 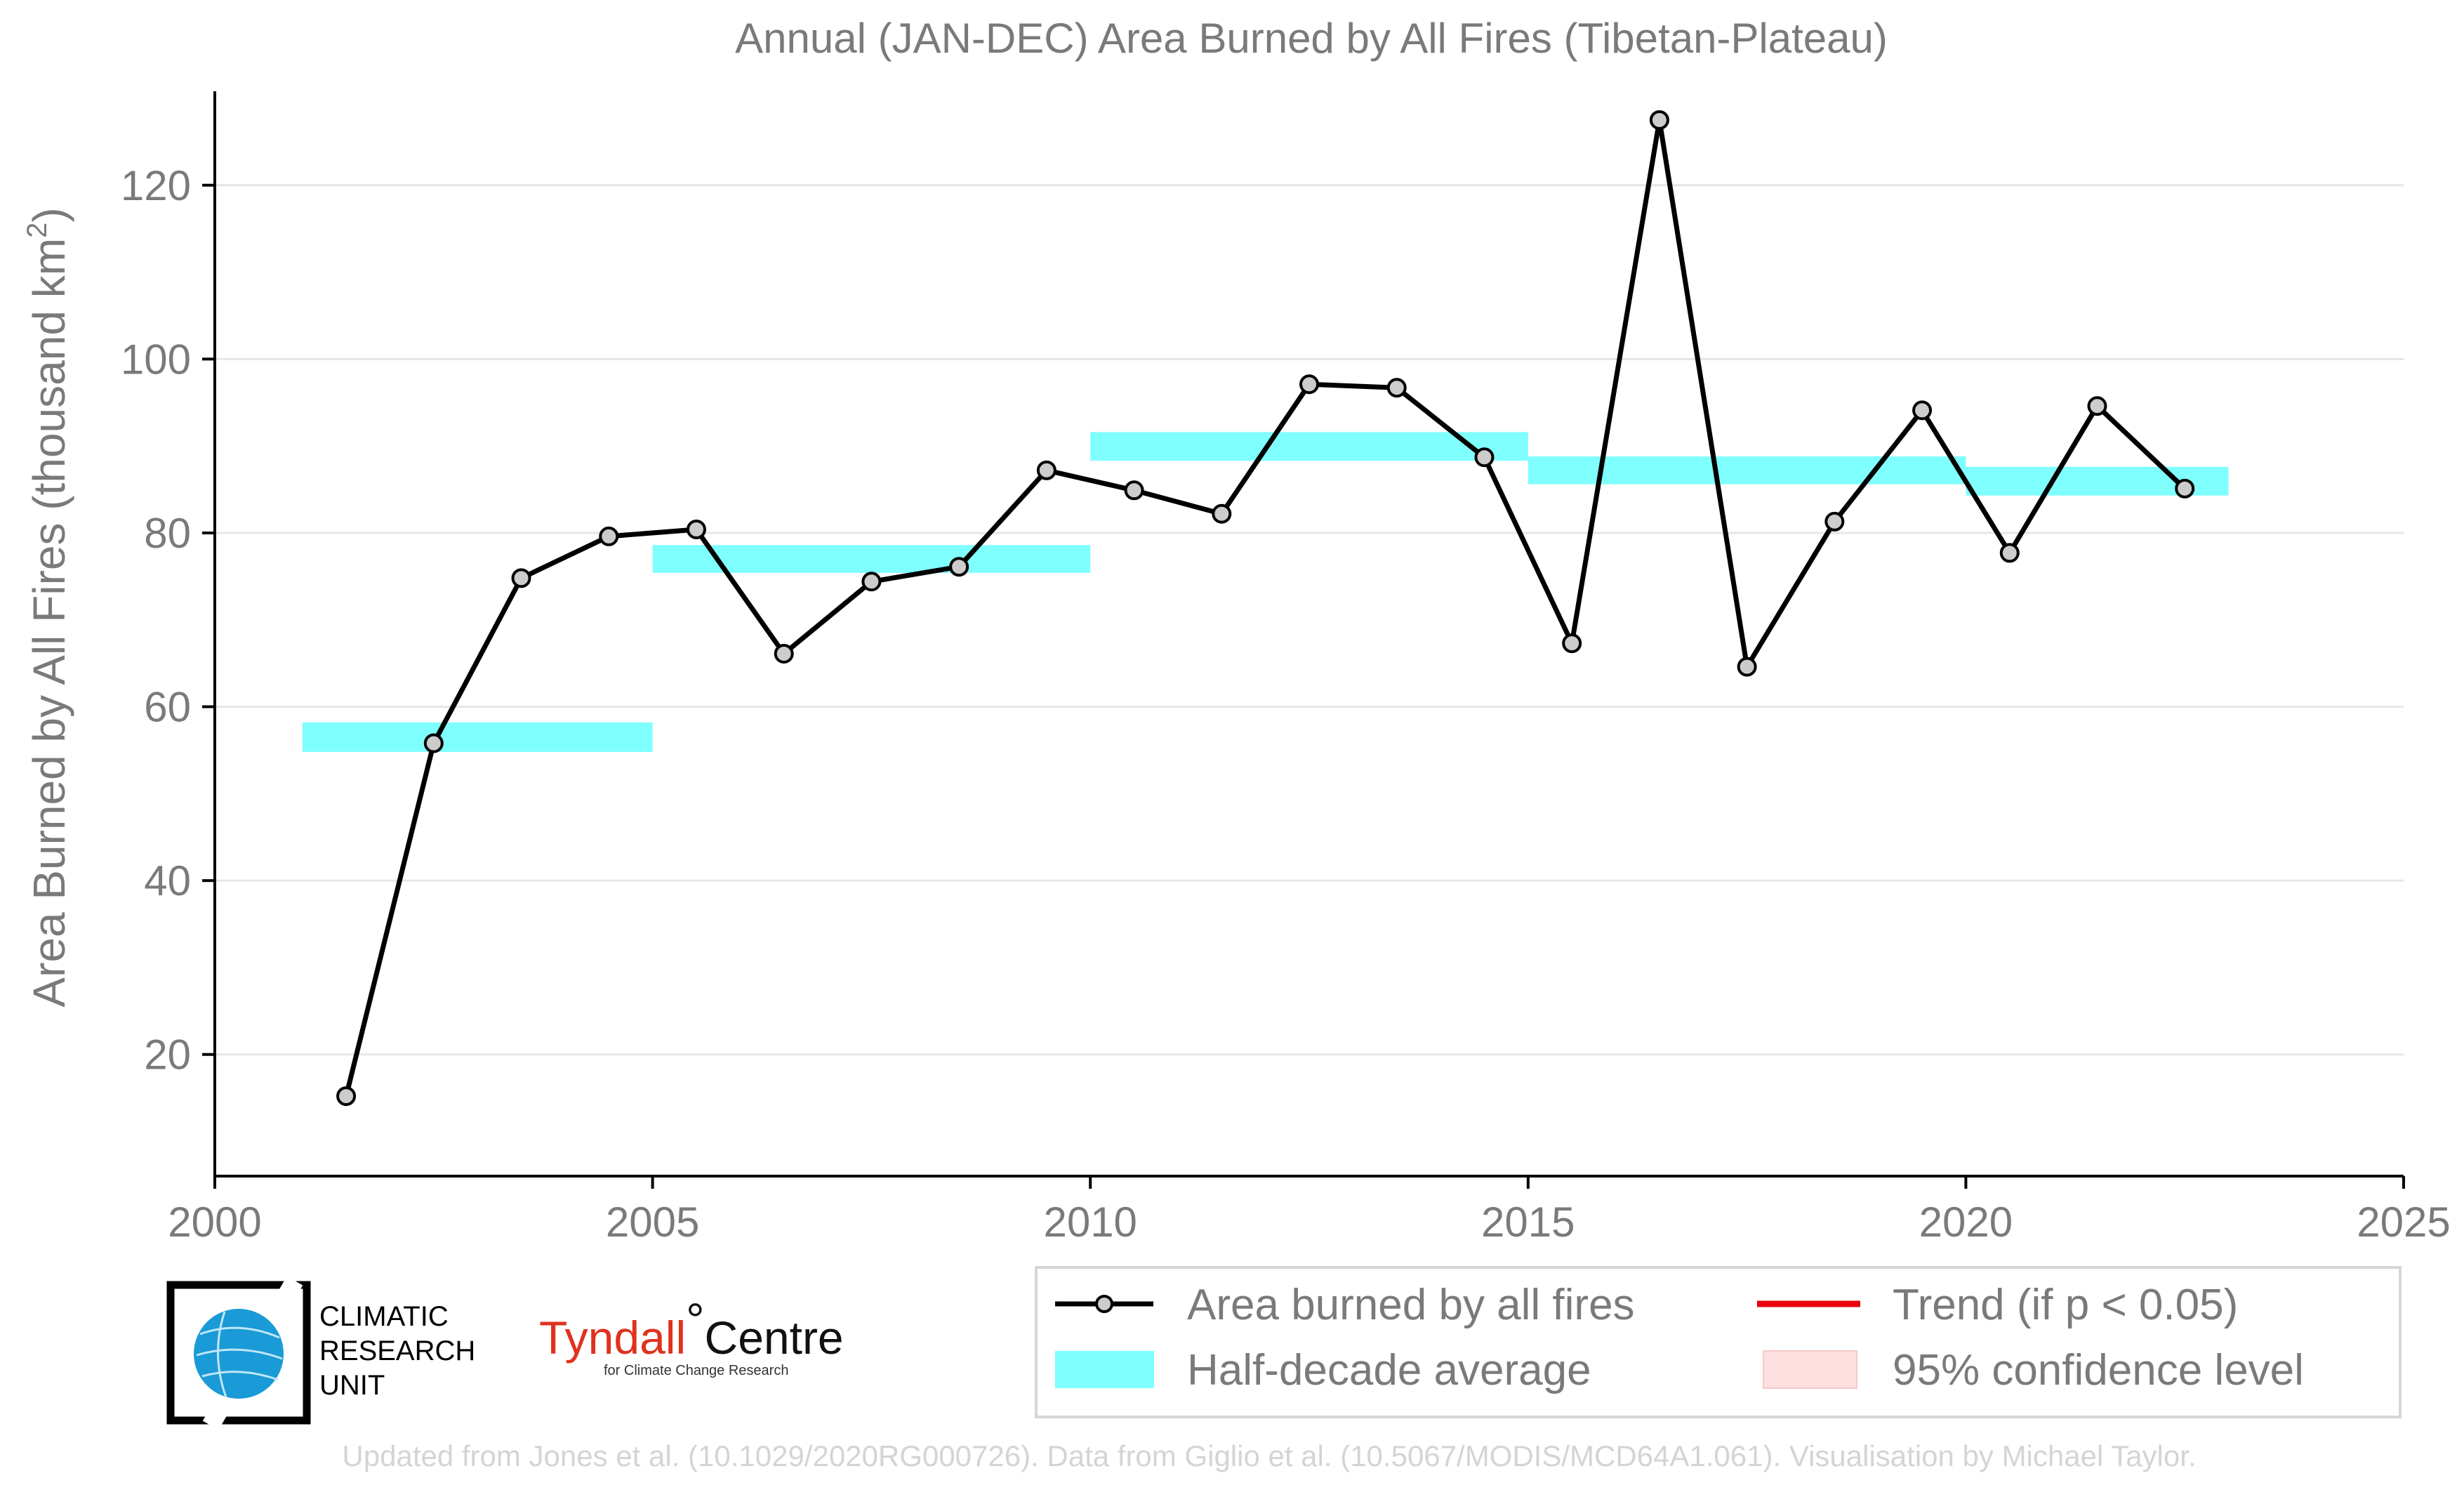 What do you see at coordinates (397, 1351) in the screenshot?
I see `cru-logo-line-2: RESEARCH` at bounding box center [397, 1351].